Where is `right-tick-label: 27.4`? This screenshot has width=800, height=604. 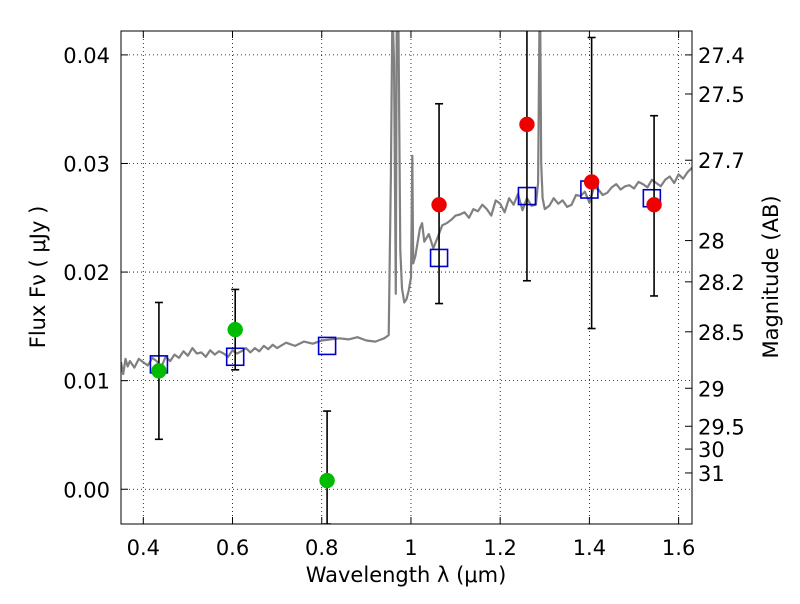 right-tick-label: 27.4 is located at coordinates (721, 56).